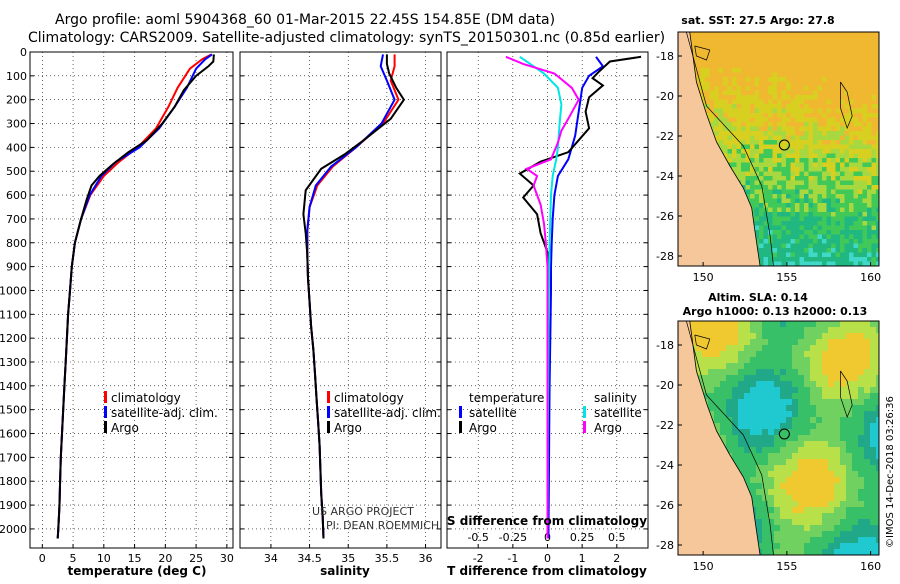 Image resolution: width=900 pixels, height=584 pixels. I want to click on map-x-tick-label: 160, so click(870, 566).